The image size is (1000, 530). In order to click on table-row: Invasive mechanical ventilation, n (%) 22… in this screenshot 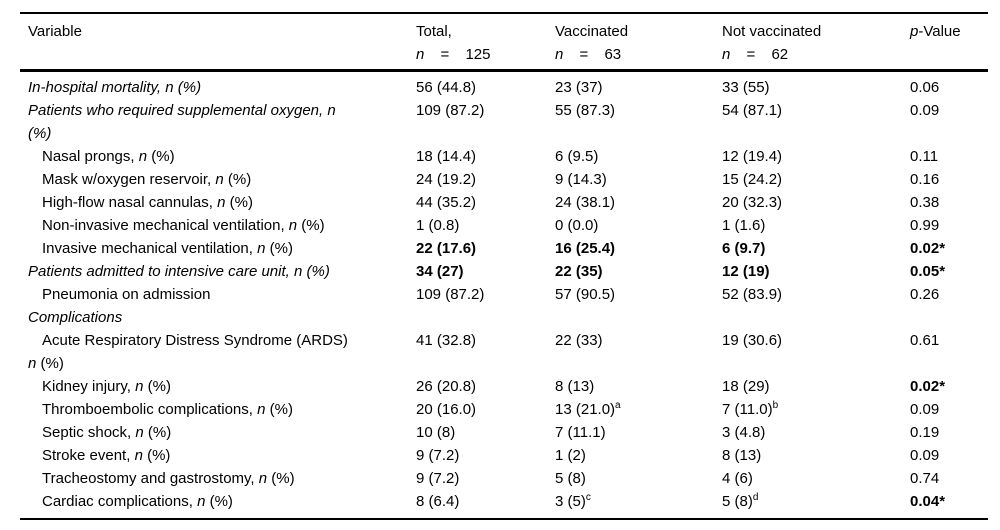, I will do `click(508, 248)`.